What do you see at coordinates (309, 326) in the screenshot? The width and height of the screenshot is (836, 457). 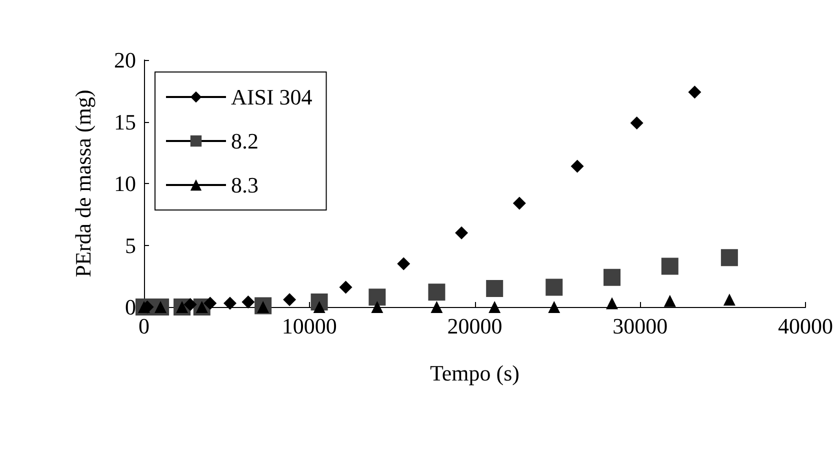 I see `x-tick-label: 10000` at bounding box center [309, 326].